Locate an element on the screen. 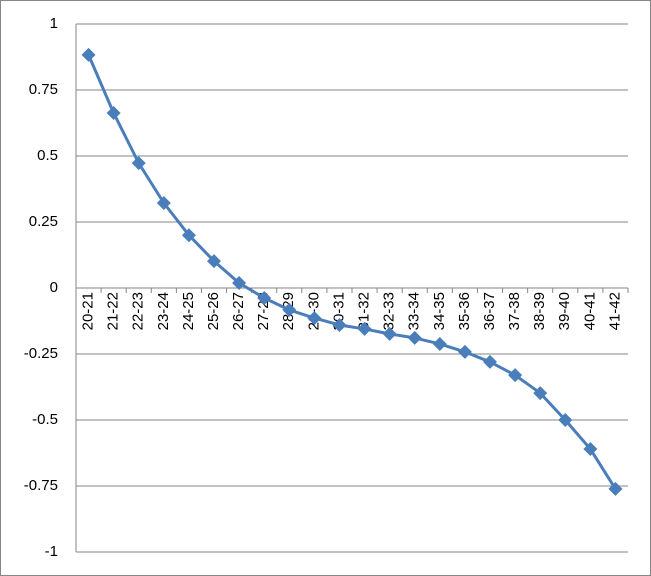  x-tick-label: 22-23 is located at coordinates (138, 311).